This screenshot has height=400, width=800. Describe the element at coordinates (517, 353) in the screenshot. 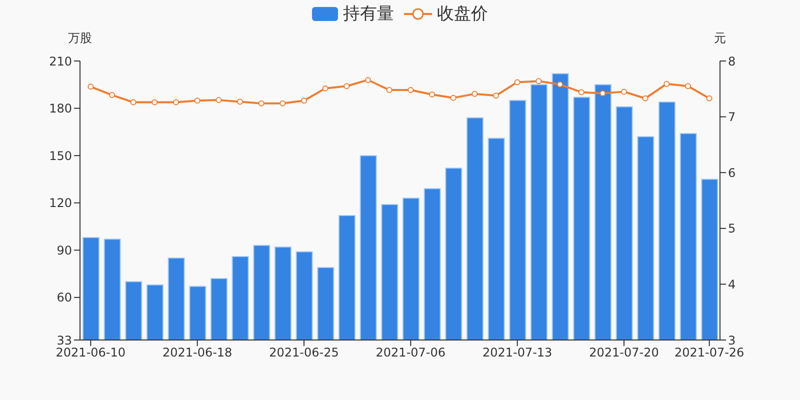

I see `x-tick-label: 2021-07-13` at that location.